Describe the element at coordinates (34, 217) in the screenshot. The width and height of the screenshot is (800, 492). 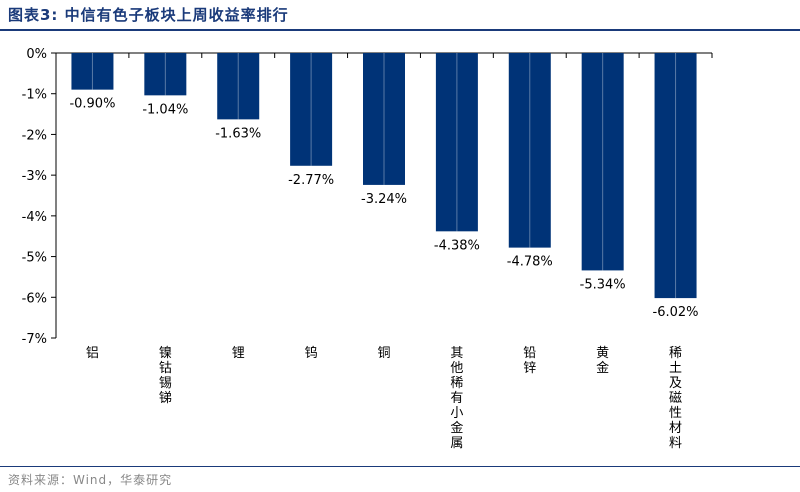
I see `y-tick-label: -4%` at that location.